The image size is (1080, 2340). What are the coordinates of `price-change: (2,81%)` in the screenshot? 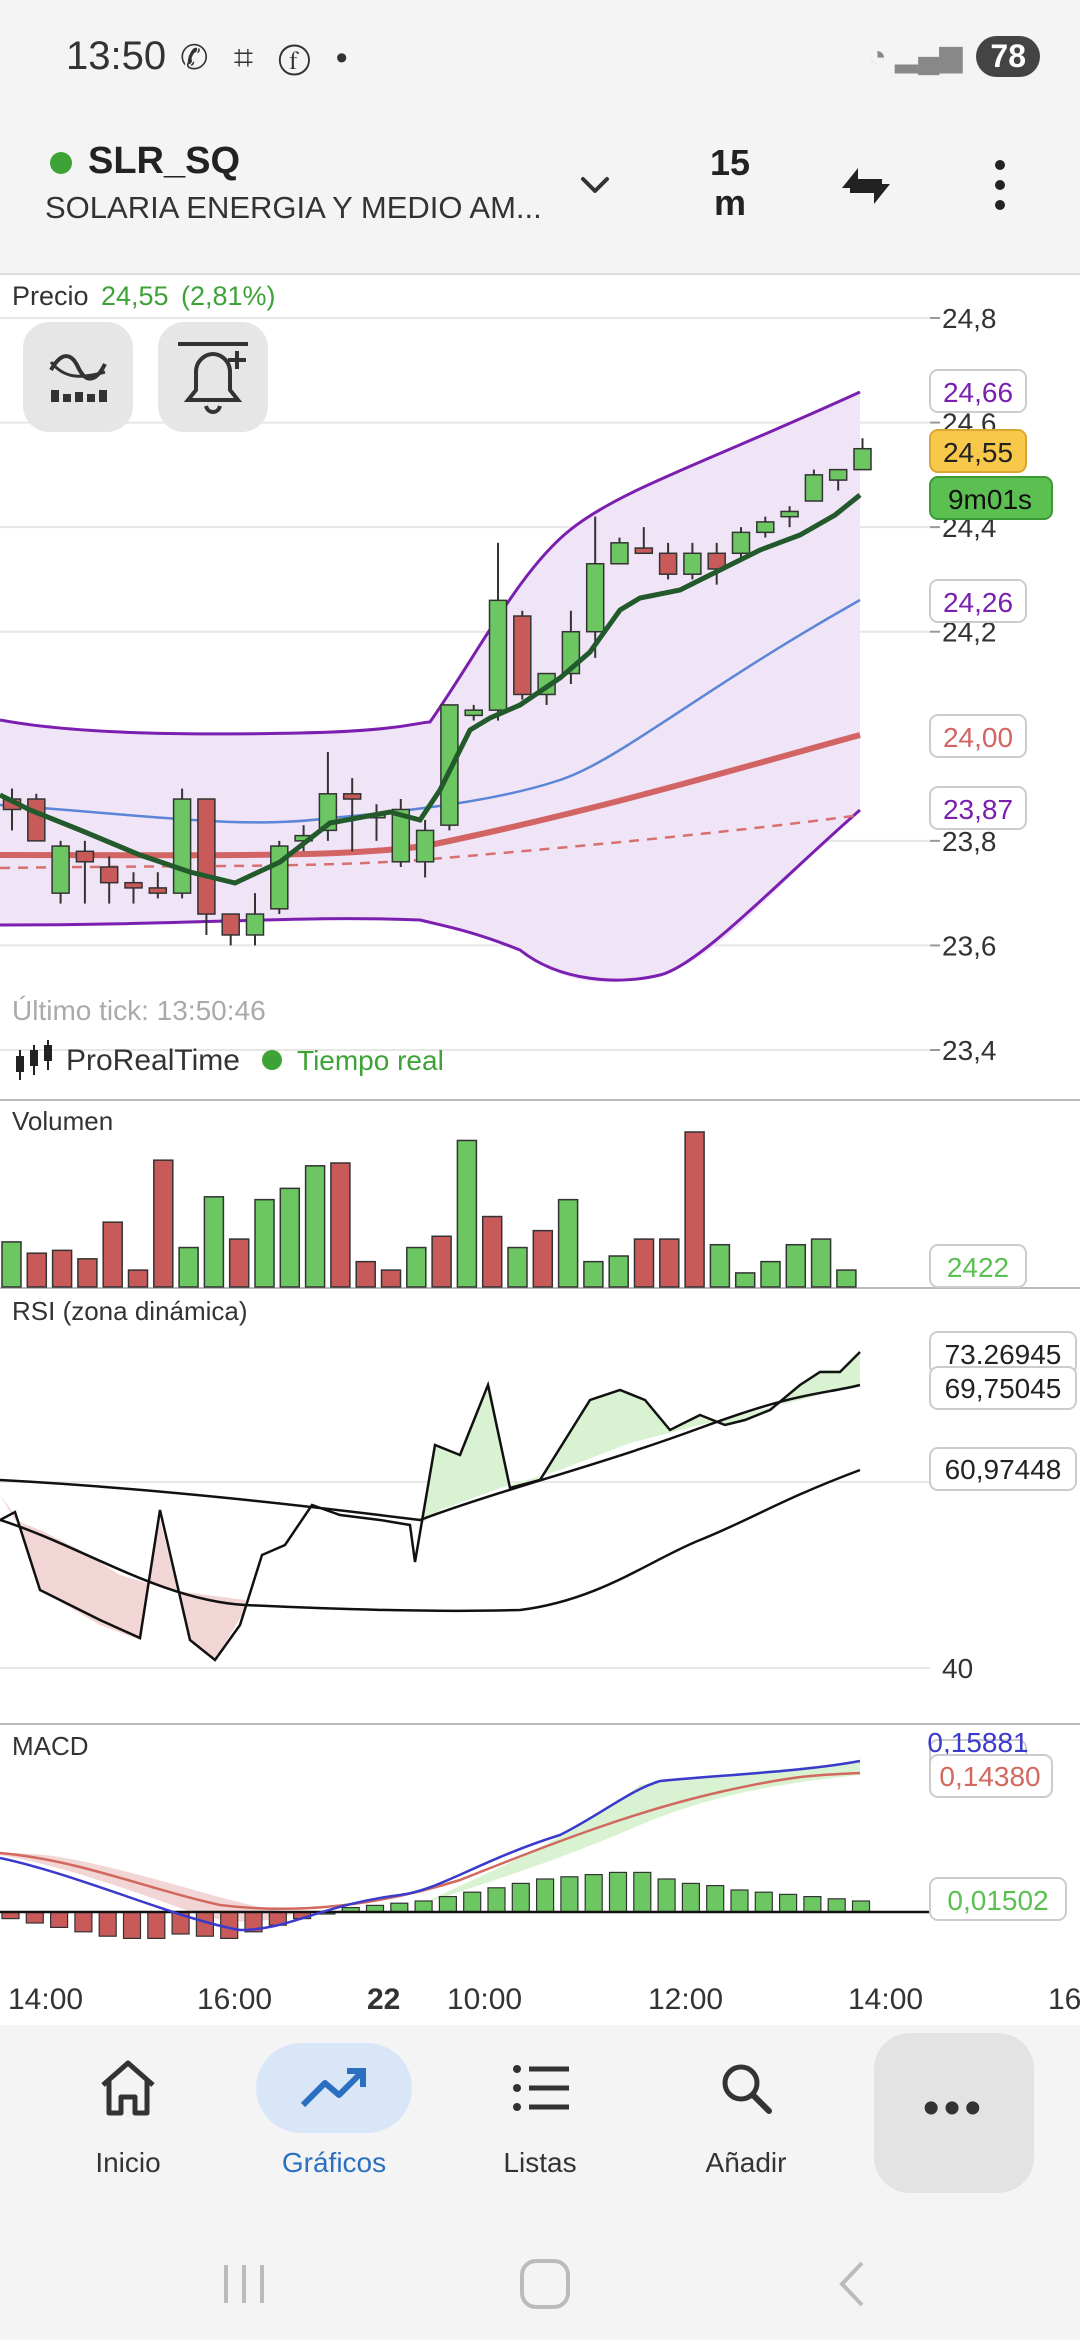 It's located at (228, 296).